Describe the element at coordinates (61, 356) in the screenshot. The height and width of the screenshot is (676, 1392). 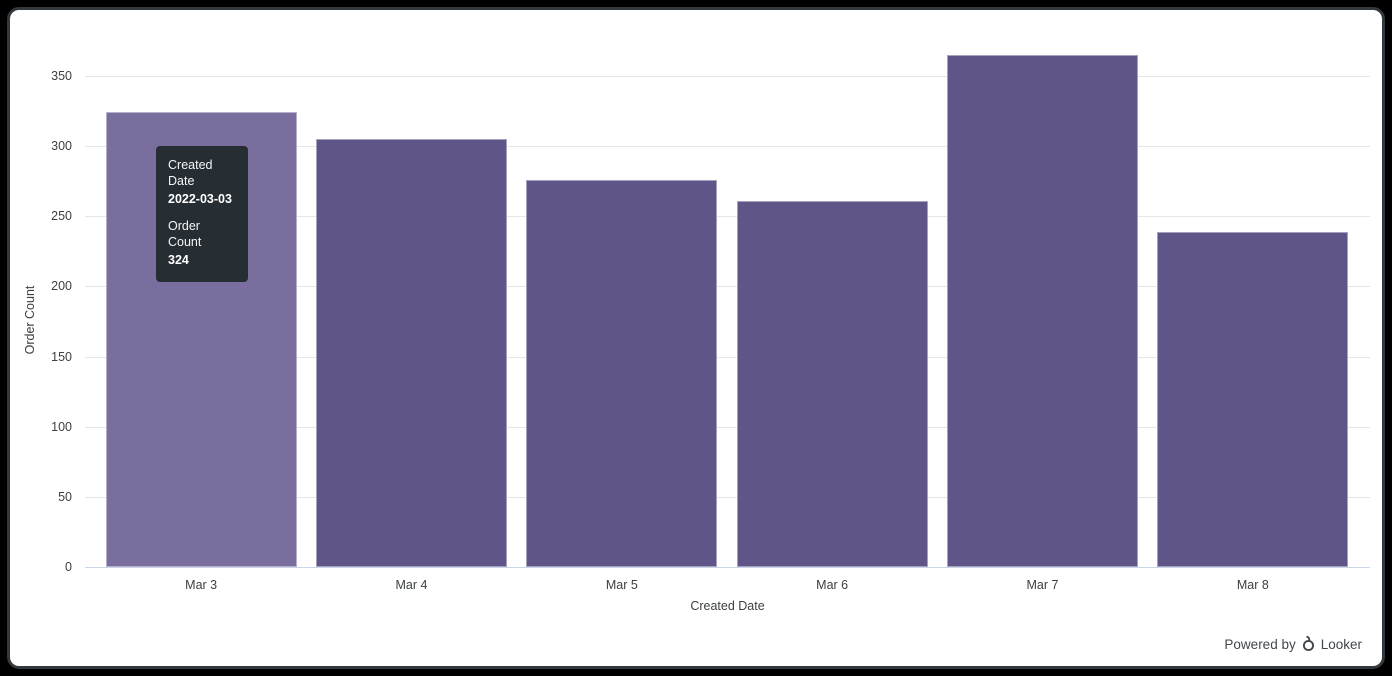
I see `y-tick-label-150: 150` at that location.